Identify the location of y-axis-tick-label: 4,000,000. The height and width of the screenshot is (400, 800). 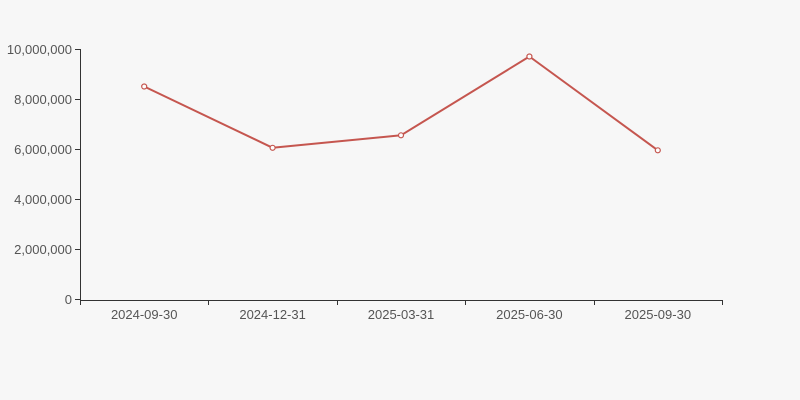
(43, 199).